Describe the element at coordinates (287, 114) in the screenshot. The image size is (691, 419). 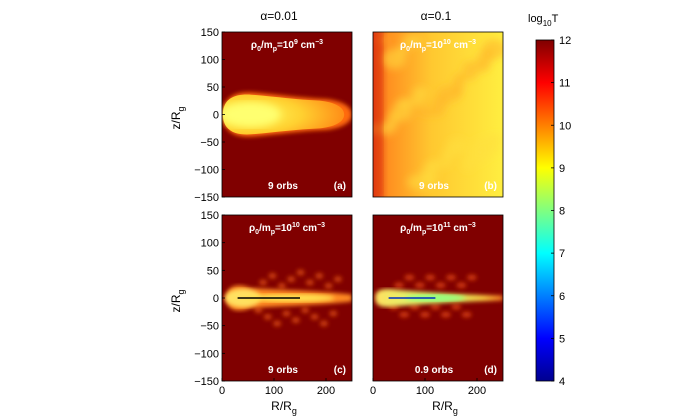
I see `panel-a-flow` at that location.